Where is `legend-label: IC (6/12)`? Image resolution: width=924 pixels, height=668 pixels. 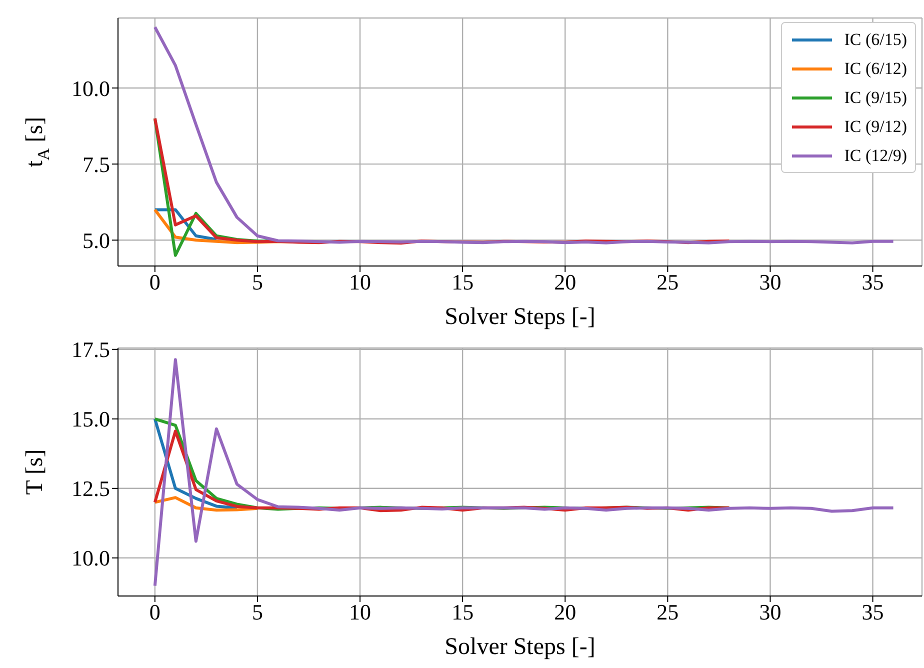
legend-label: IC (6/12) is located at coordinates (875, 69).